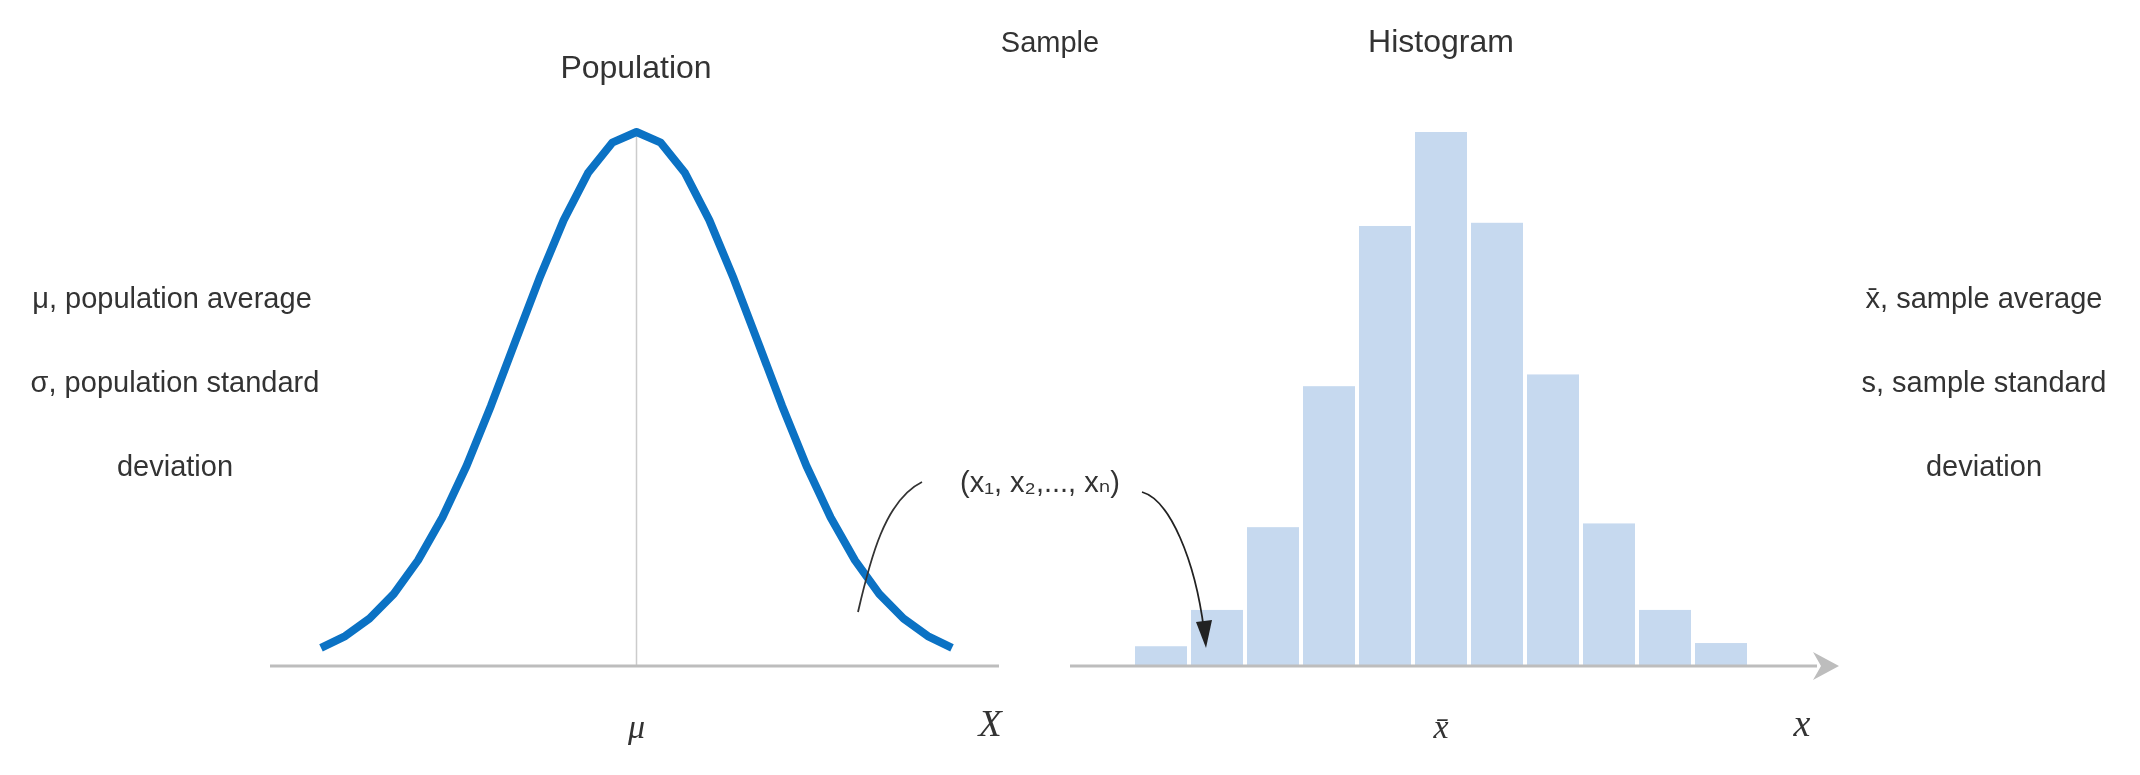  I want to click on text: s, sample standard deviation, so click(1984, 424).